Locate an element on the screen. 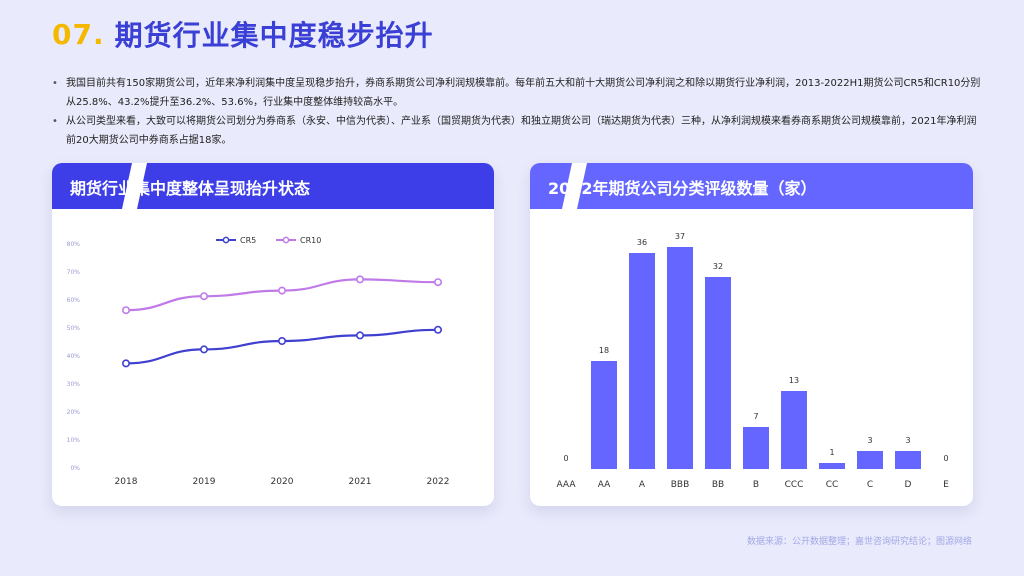 The width and height of the screenshot is (1024, 576). card-header: 2022年期货公司分类评级数量（家） is located at coordinates (751, 186).